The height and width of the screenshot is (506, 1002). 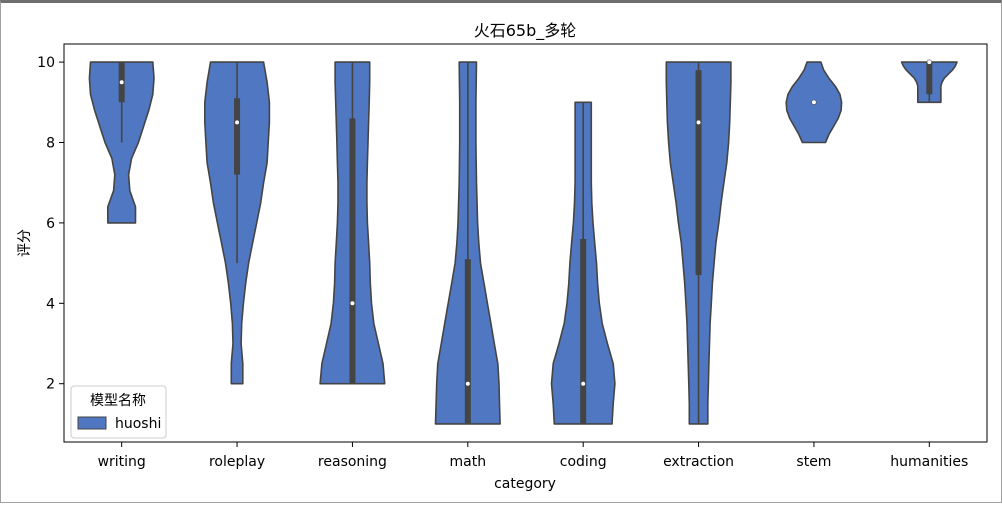 What do you see at coordinates (525, 484) in the screenshot?
I see `x-axis-title: category` at bounding box center [525, 484].